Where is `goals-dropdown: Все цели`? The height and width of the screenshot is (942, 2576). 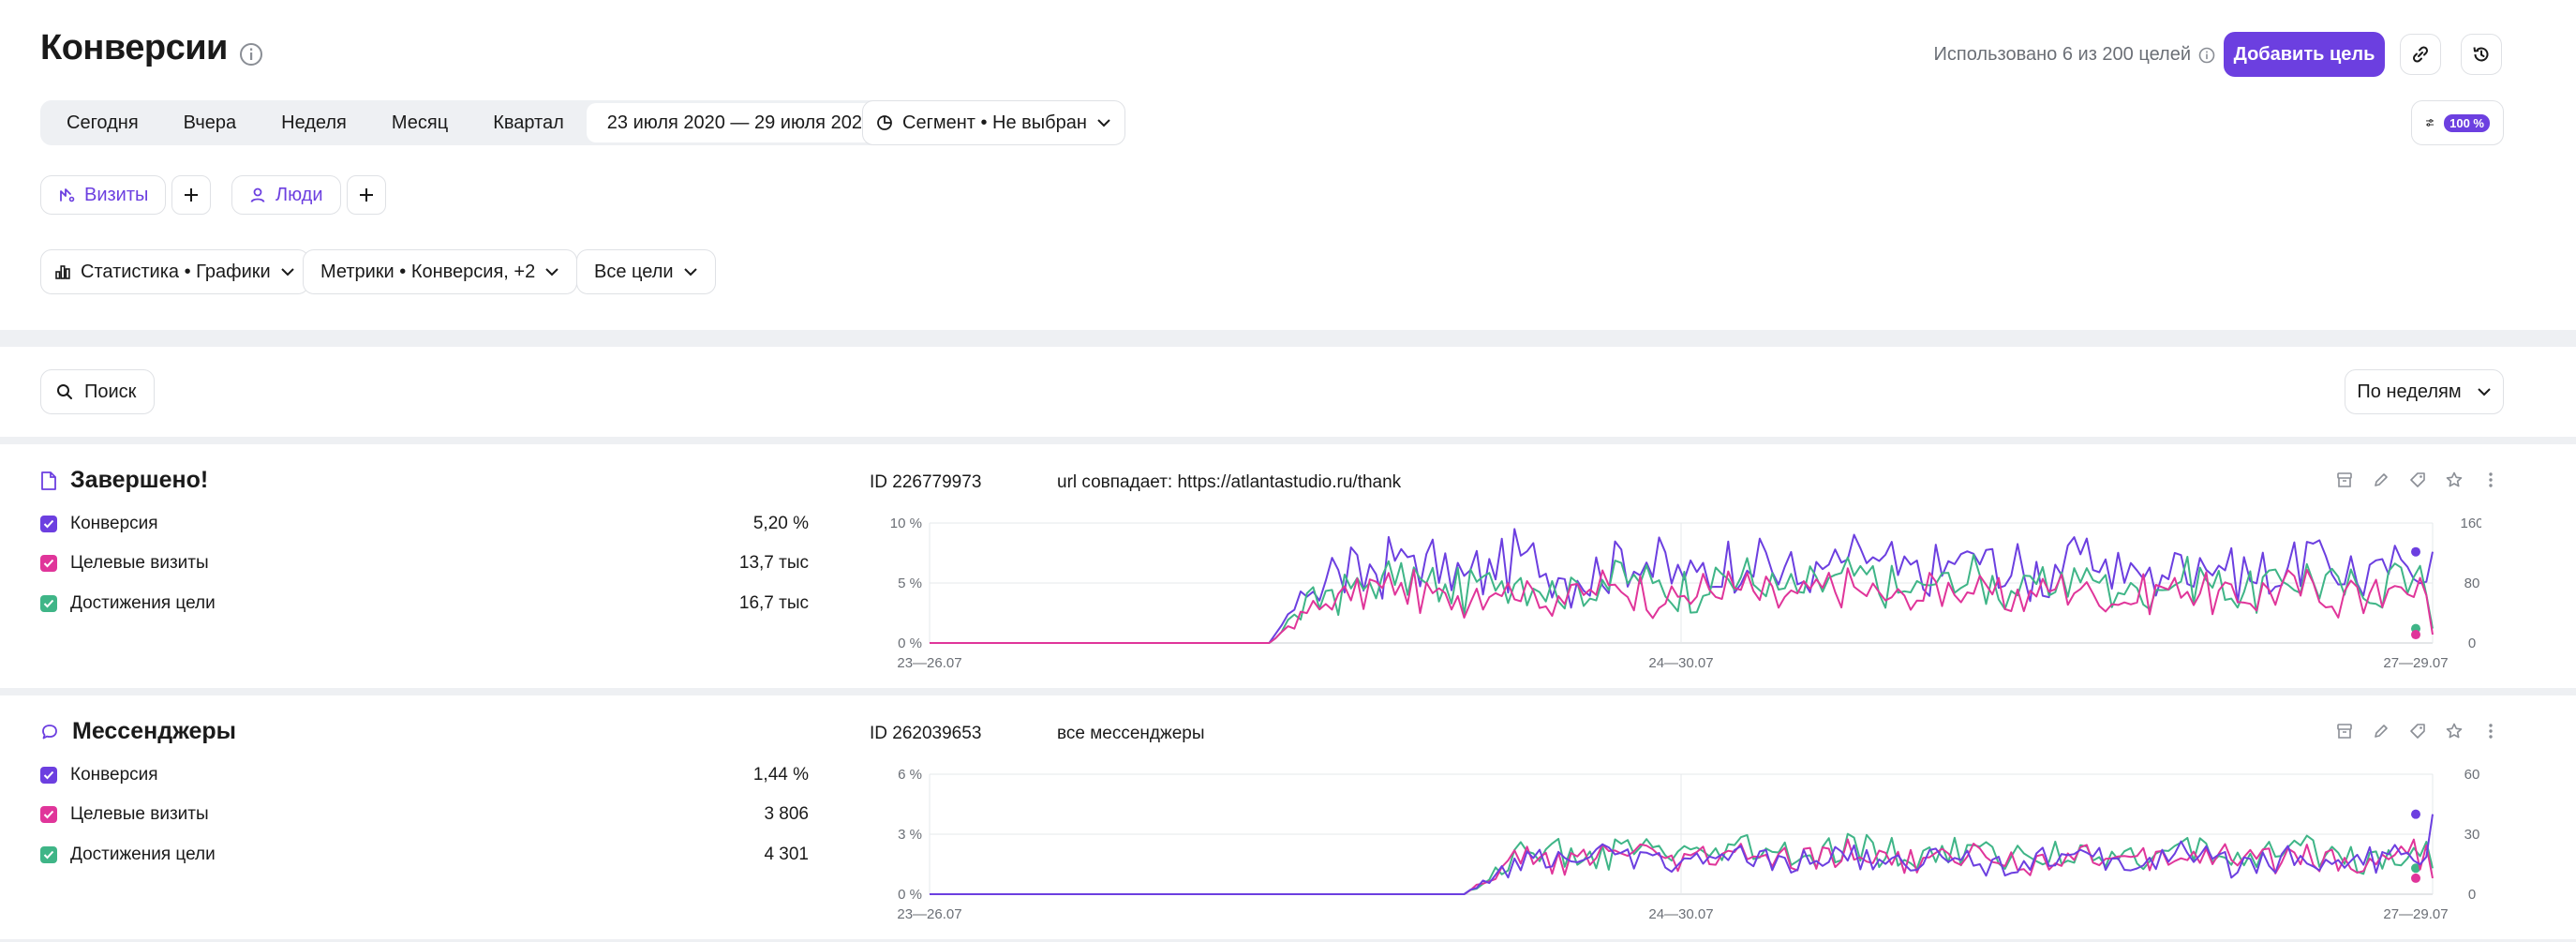 goals-dropdown: Все цели is located at coordinates (646, 271).